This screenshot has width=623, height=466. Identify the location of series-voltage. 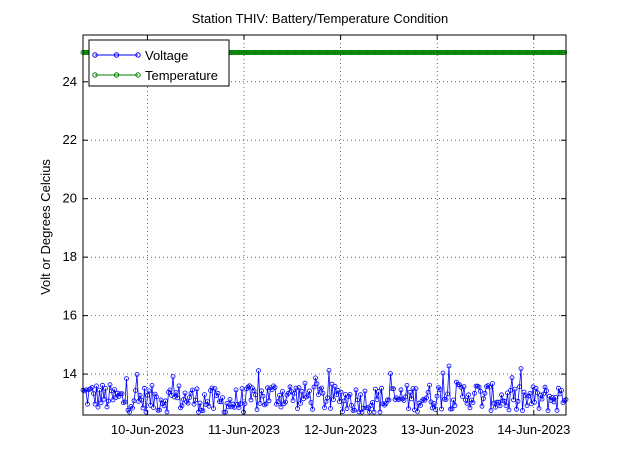
(324, 389).